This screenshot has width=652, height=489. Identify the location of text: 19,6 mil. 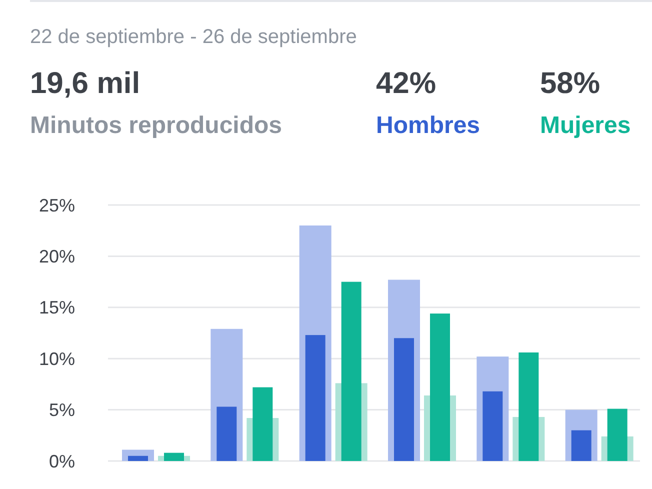
(85, 83).